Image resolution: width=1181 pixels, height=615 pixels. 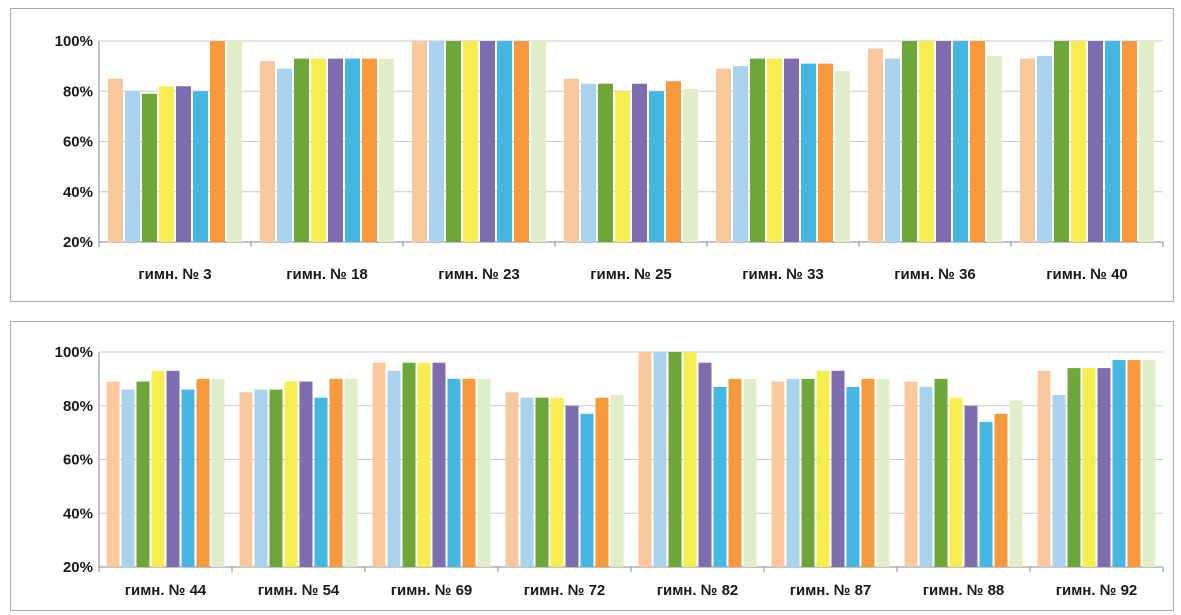 What do you see at coordinates (935, 274) in the screenshot?
I see `x-category-label: гимн. № 36` at bounding box center [935, 274].